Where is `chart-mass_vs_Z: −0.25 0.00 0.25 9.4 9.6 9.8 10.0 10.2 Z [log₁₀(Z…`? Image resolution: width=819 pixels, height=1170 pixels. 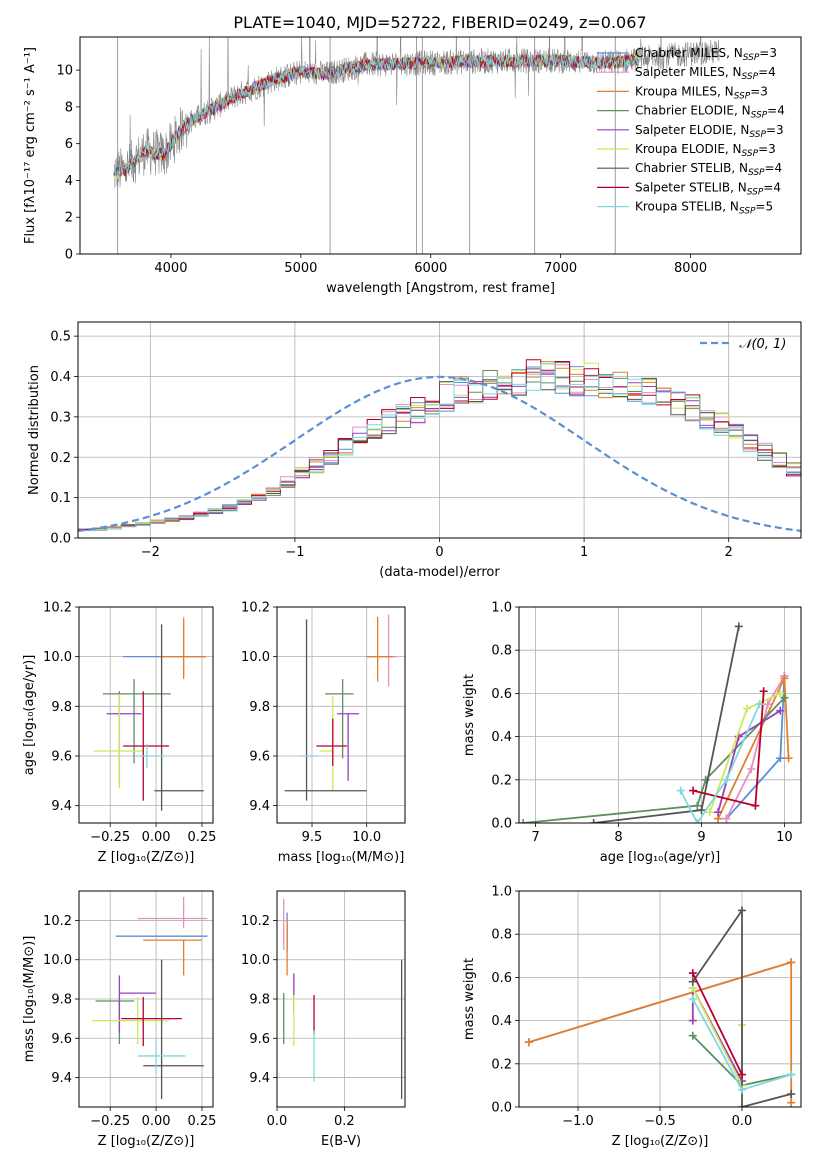 chart-mass_vs_Z: −0.25 0.00 0.25 9.4 9.6 9.8 10.0 10.2 Z [log₁₀(Z… is located at coordinates (119, 1019).